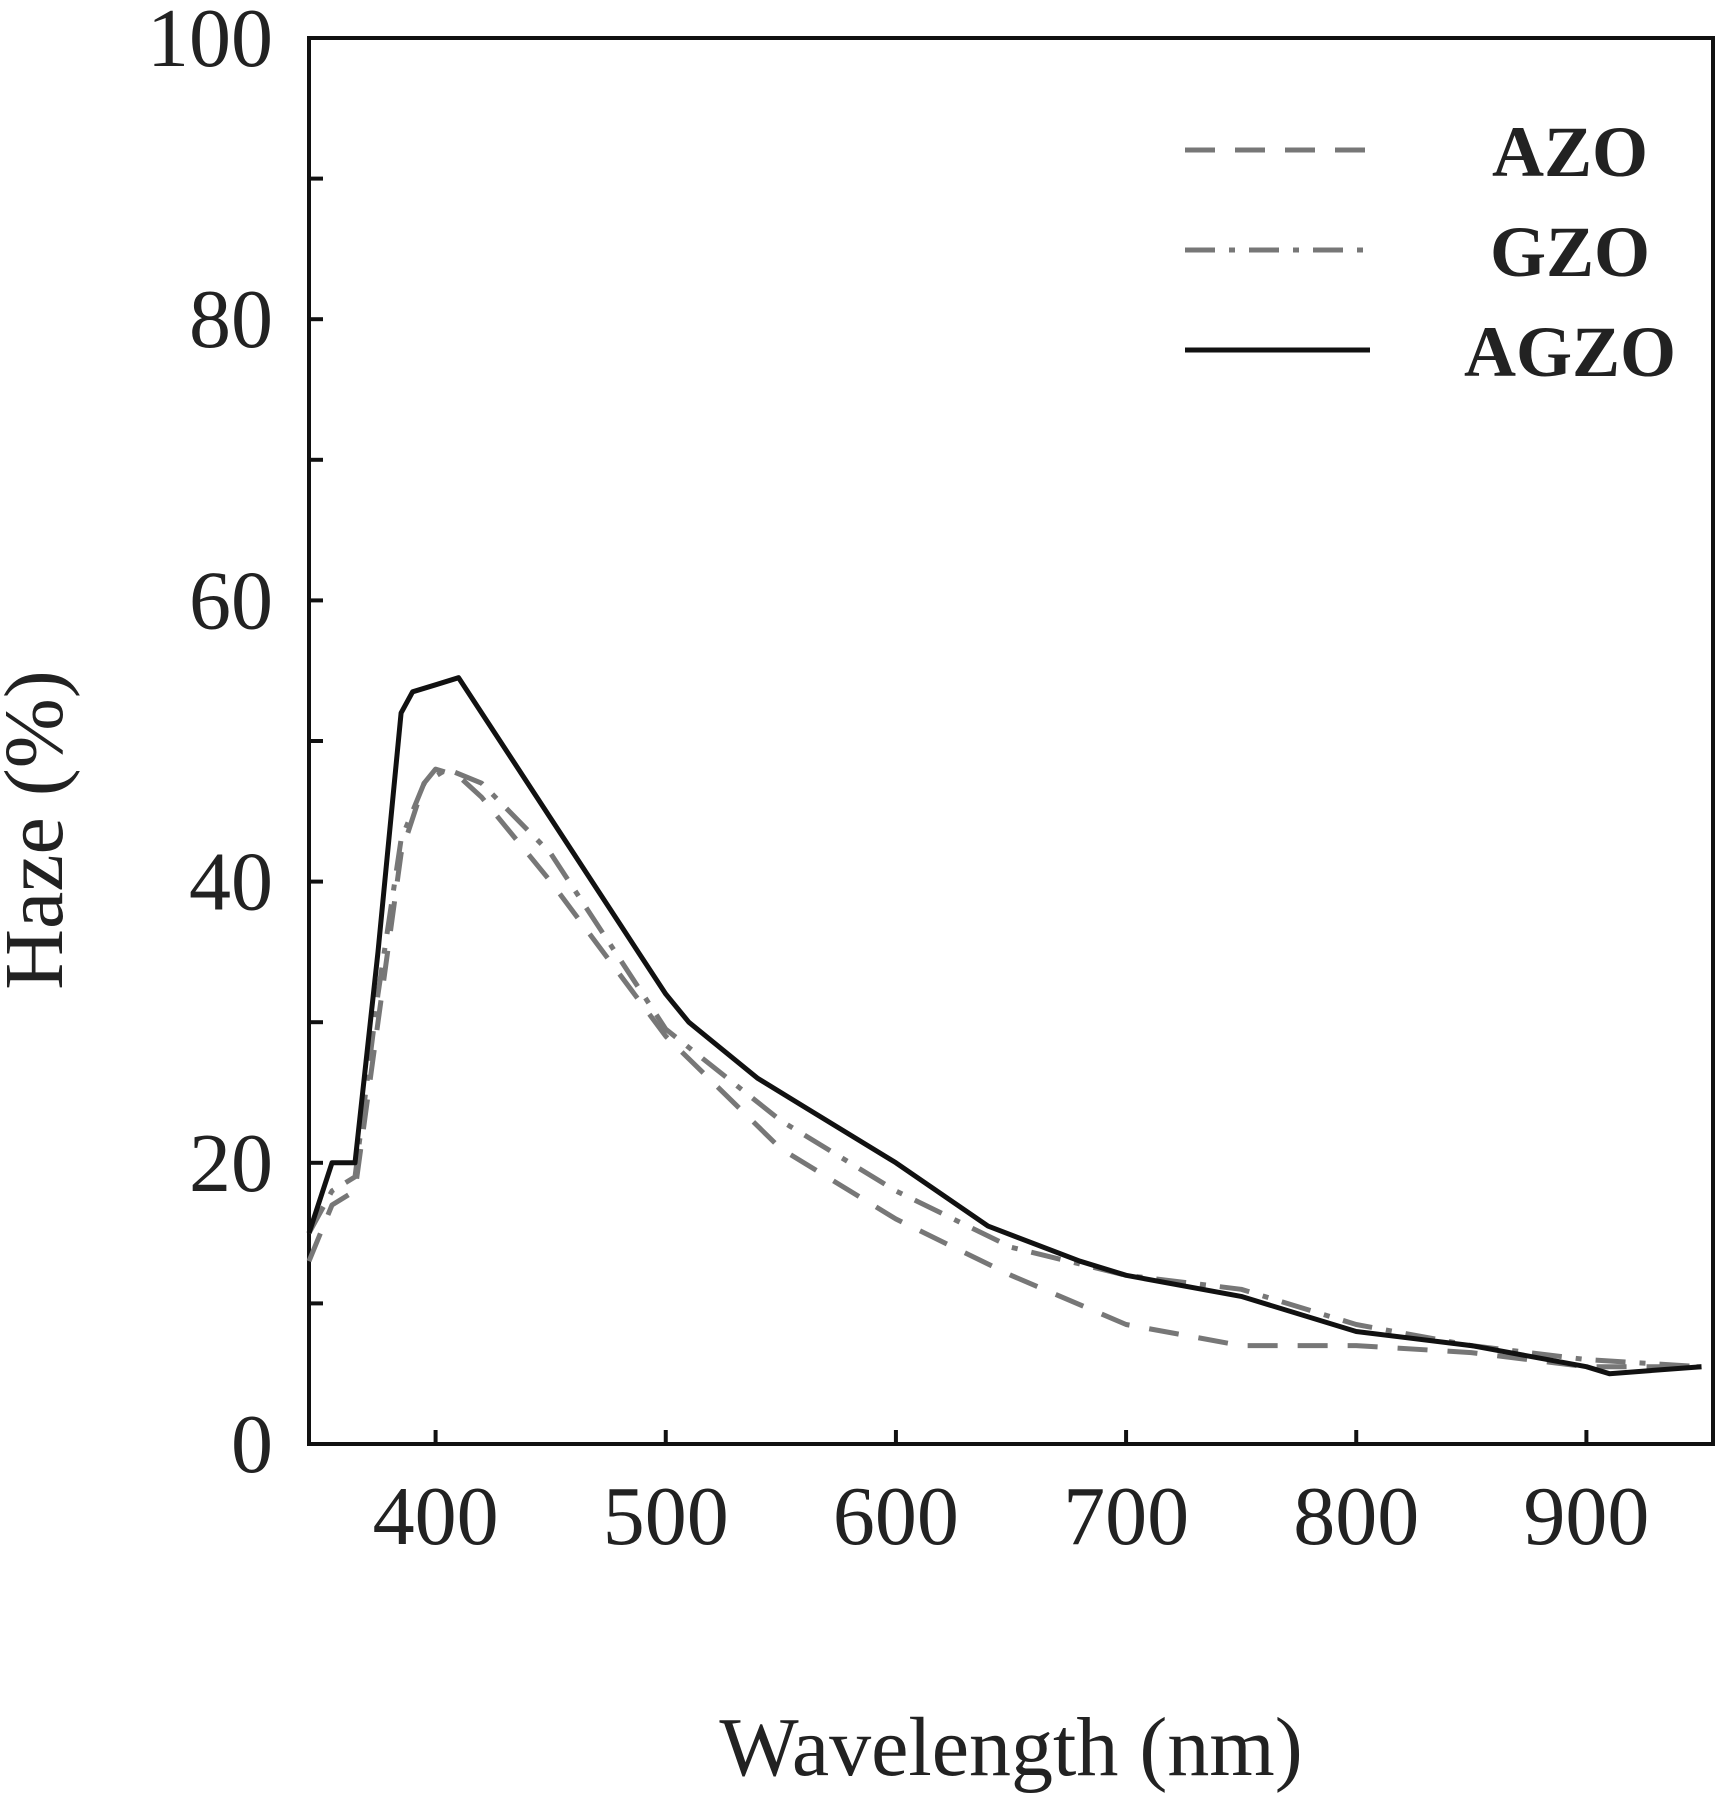 The width and height of the screenshot is (1716, 1800). Describe the element at coordinates (1430, 252) in the screenshot. I see `legend: AZO GZO AGZO` at that location.